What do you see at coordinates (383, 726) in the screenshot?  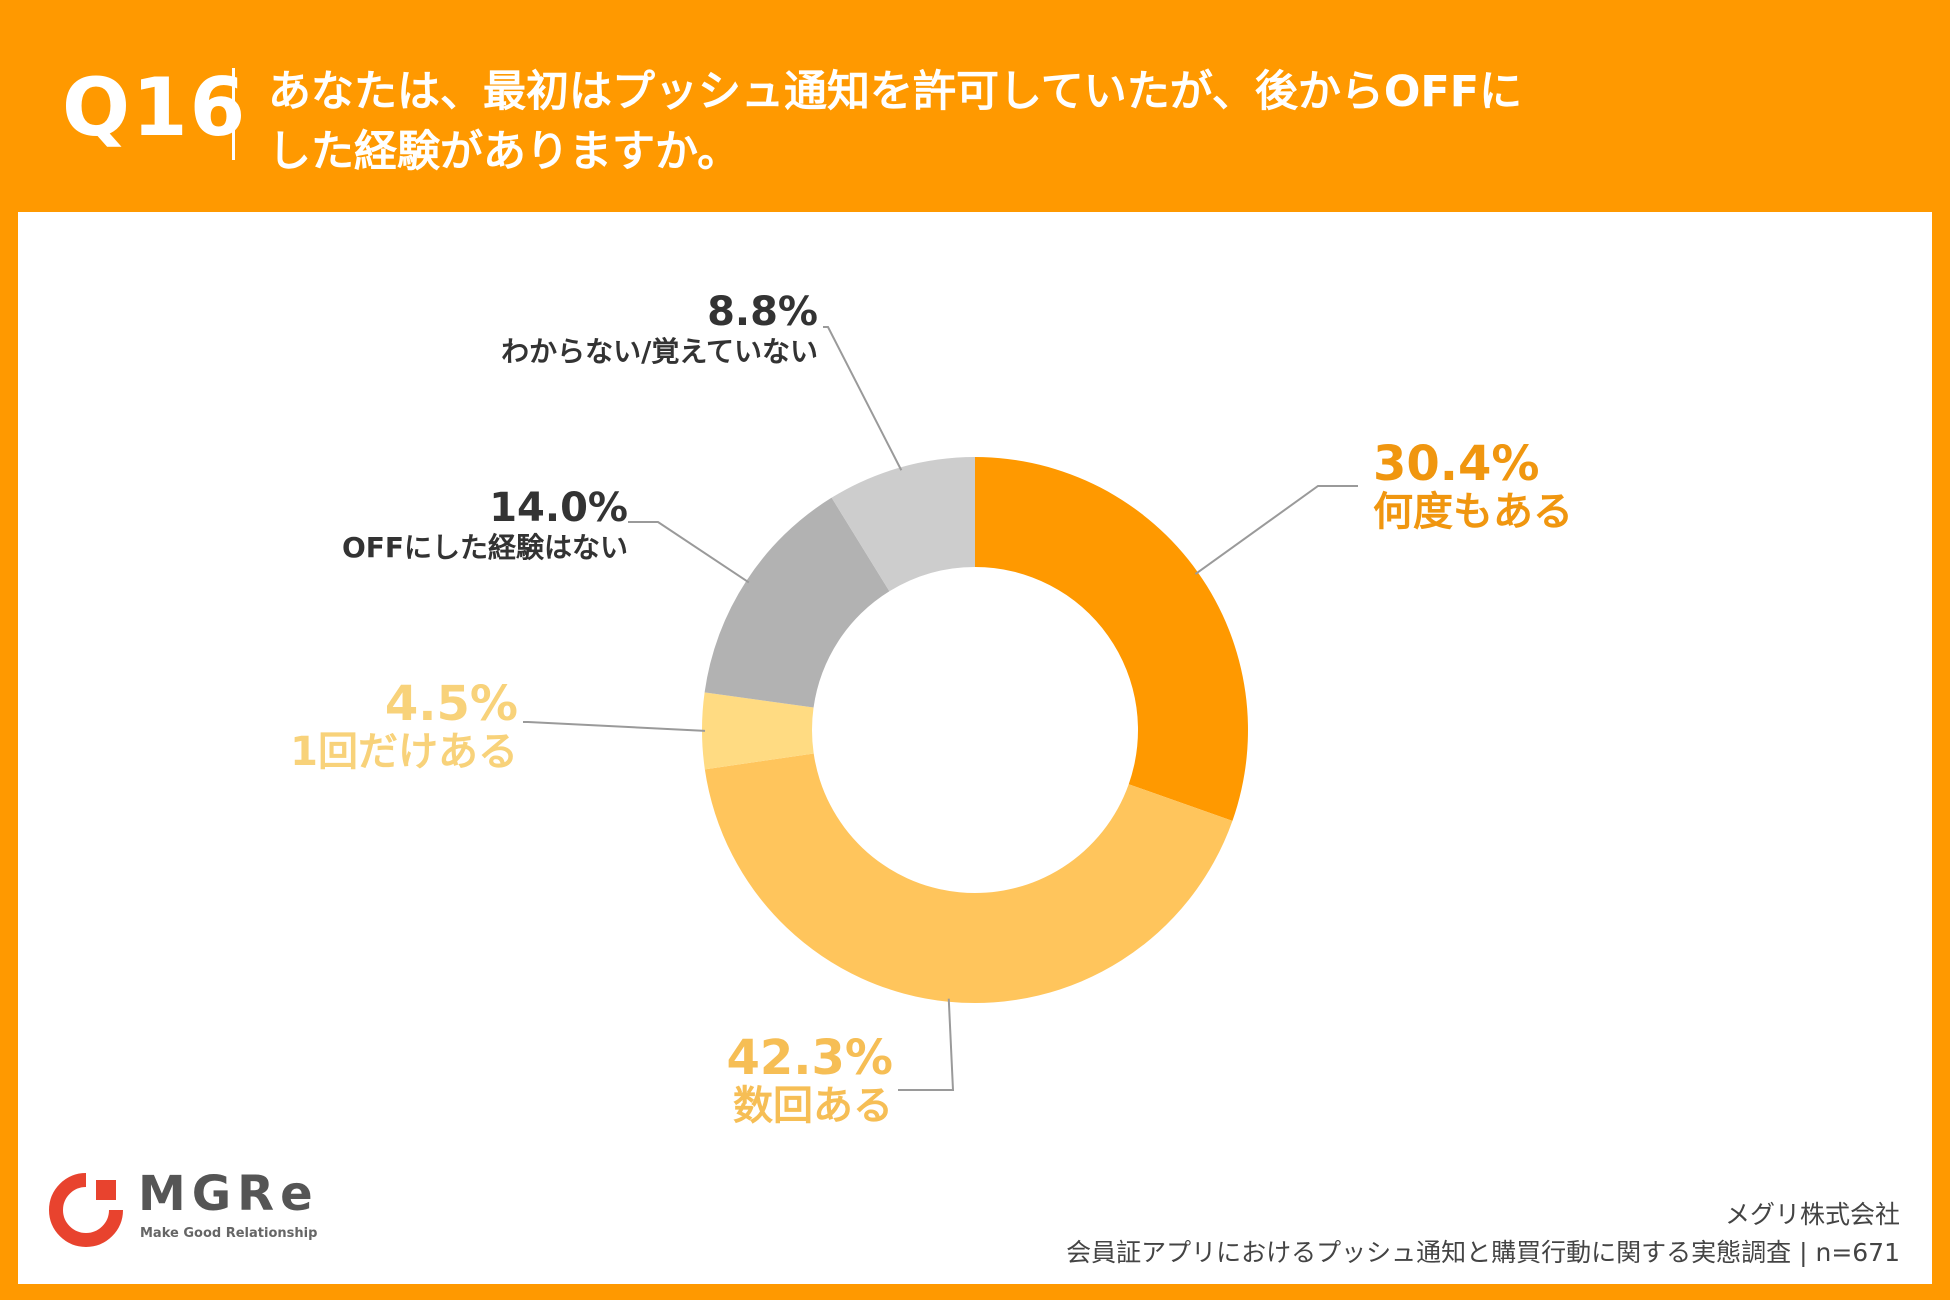 I see `label-ikkai: 4.5% 1回だけある` at bounding box center [383, 726].